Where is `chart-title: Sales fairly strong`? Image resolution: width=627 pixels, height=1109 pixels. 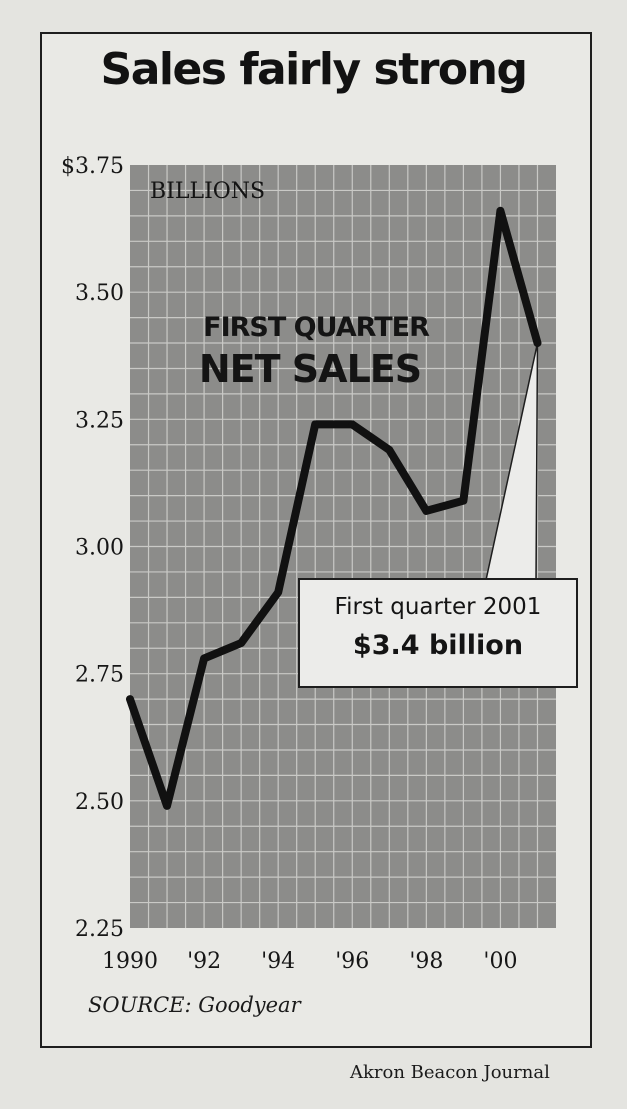 chart-title: Sales fairly strong is located at coordinates (314, 69).